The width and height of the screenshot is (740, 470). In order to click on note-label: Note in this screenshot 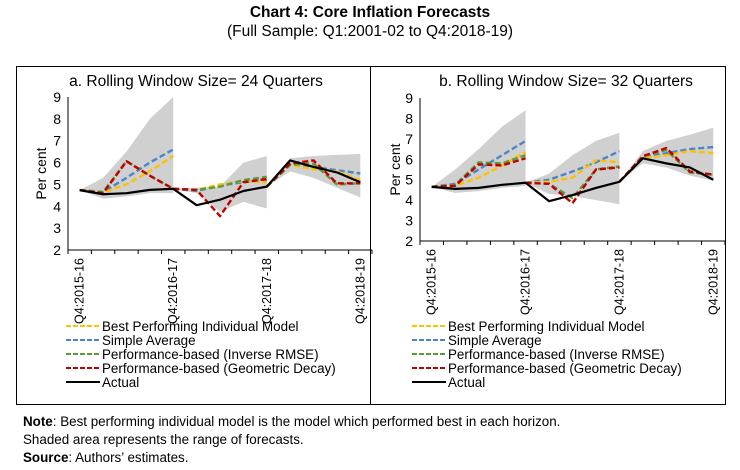, I will do `click(38, 421)`.